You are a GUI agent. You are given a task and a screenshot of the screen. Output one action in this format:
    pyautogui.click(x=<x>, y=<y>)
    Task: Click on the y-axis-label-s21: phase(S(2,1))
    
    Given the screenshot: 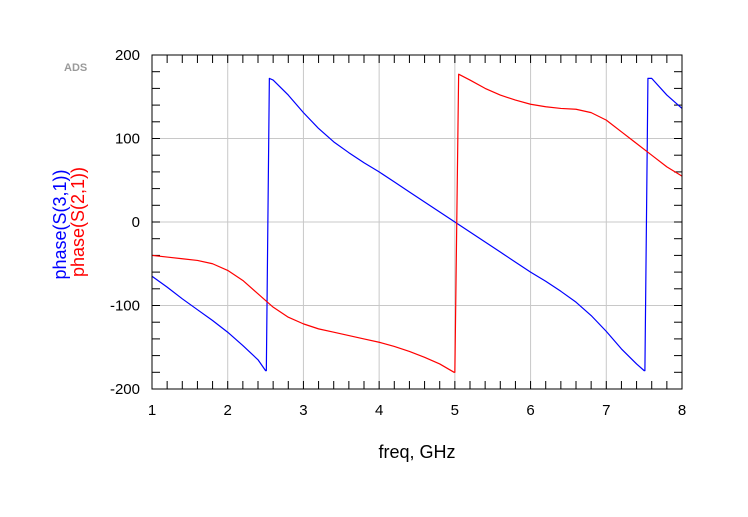 What is the action you would take?
    pyautogui.click(x=78, y=222)
    